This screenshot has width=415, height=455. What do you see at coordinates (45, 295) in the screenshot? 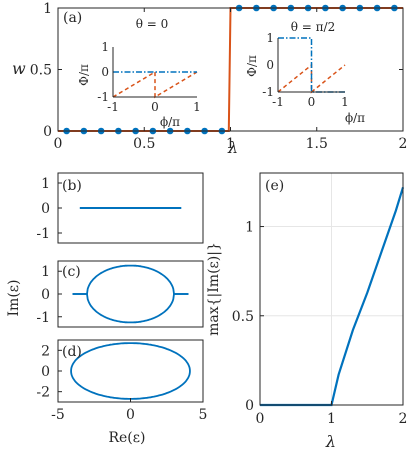
I see `panel-c-ytick-label: 0` at bounding box center [45, 295].